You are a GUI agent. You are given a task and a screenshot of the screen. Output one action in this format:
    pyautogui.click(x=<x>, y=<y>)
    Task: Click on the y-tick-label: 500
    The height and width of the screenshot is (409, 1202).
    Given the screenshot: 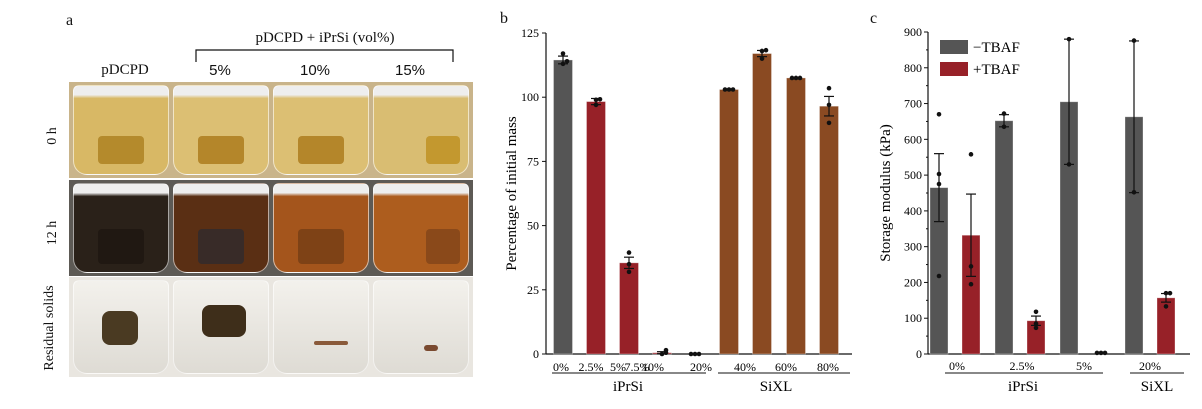 What is the action you would take?
    pyautogui.click(x=913, y=175)
    